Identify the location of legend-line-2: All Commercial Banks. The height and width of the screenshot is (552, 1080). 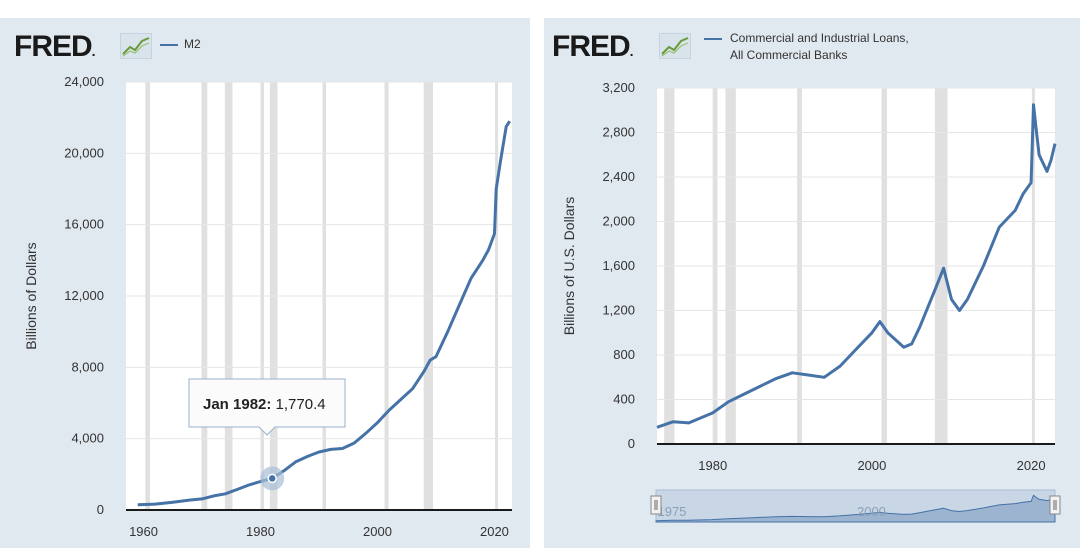
(789, 55).